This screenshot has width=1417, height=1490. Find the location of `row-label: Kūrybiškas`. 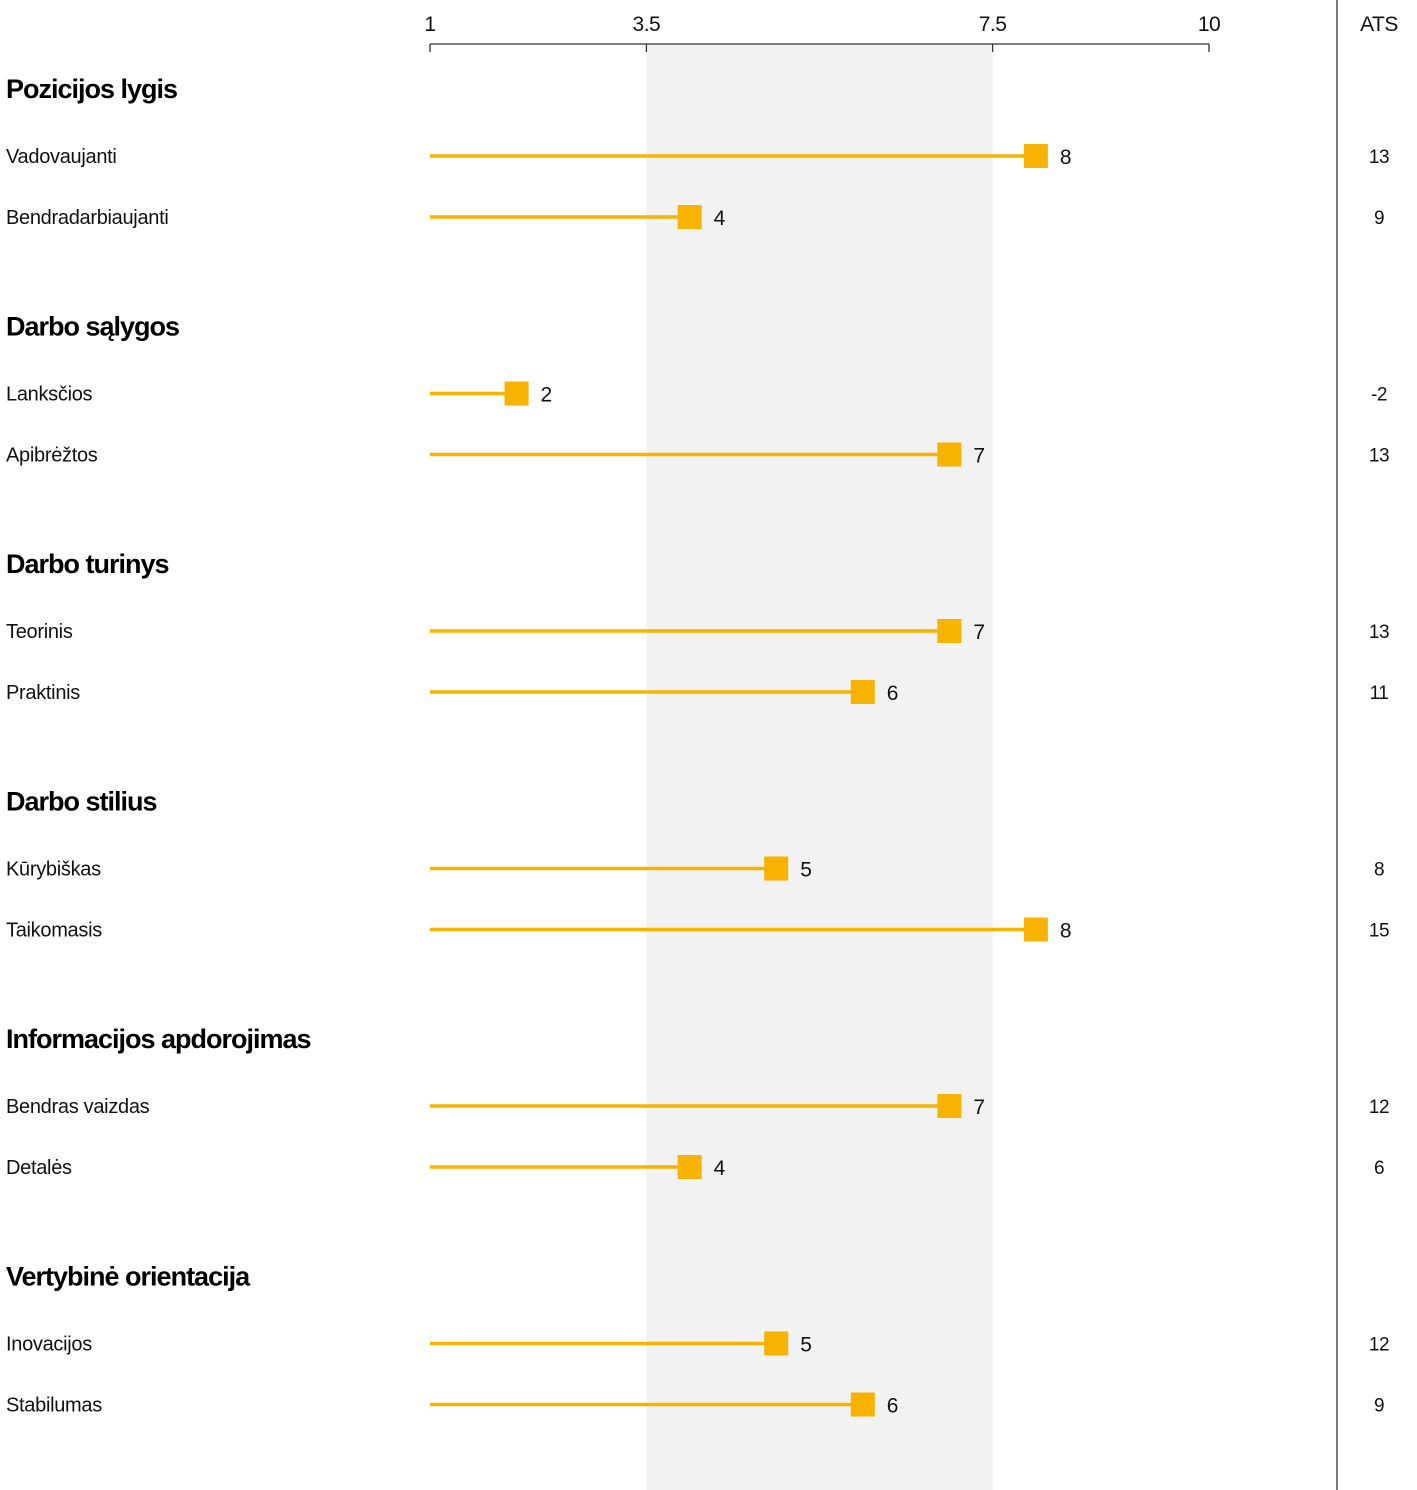

row-label: Kūrybiškas is located at coordinates (53, 870).